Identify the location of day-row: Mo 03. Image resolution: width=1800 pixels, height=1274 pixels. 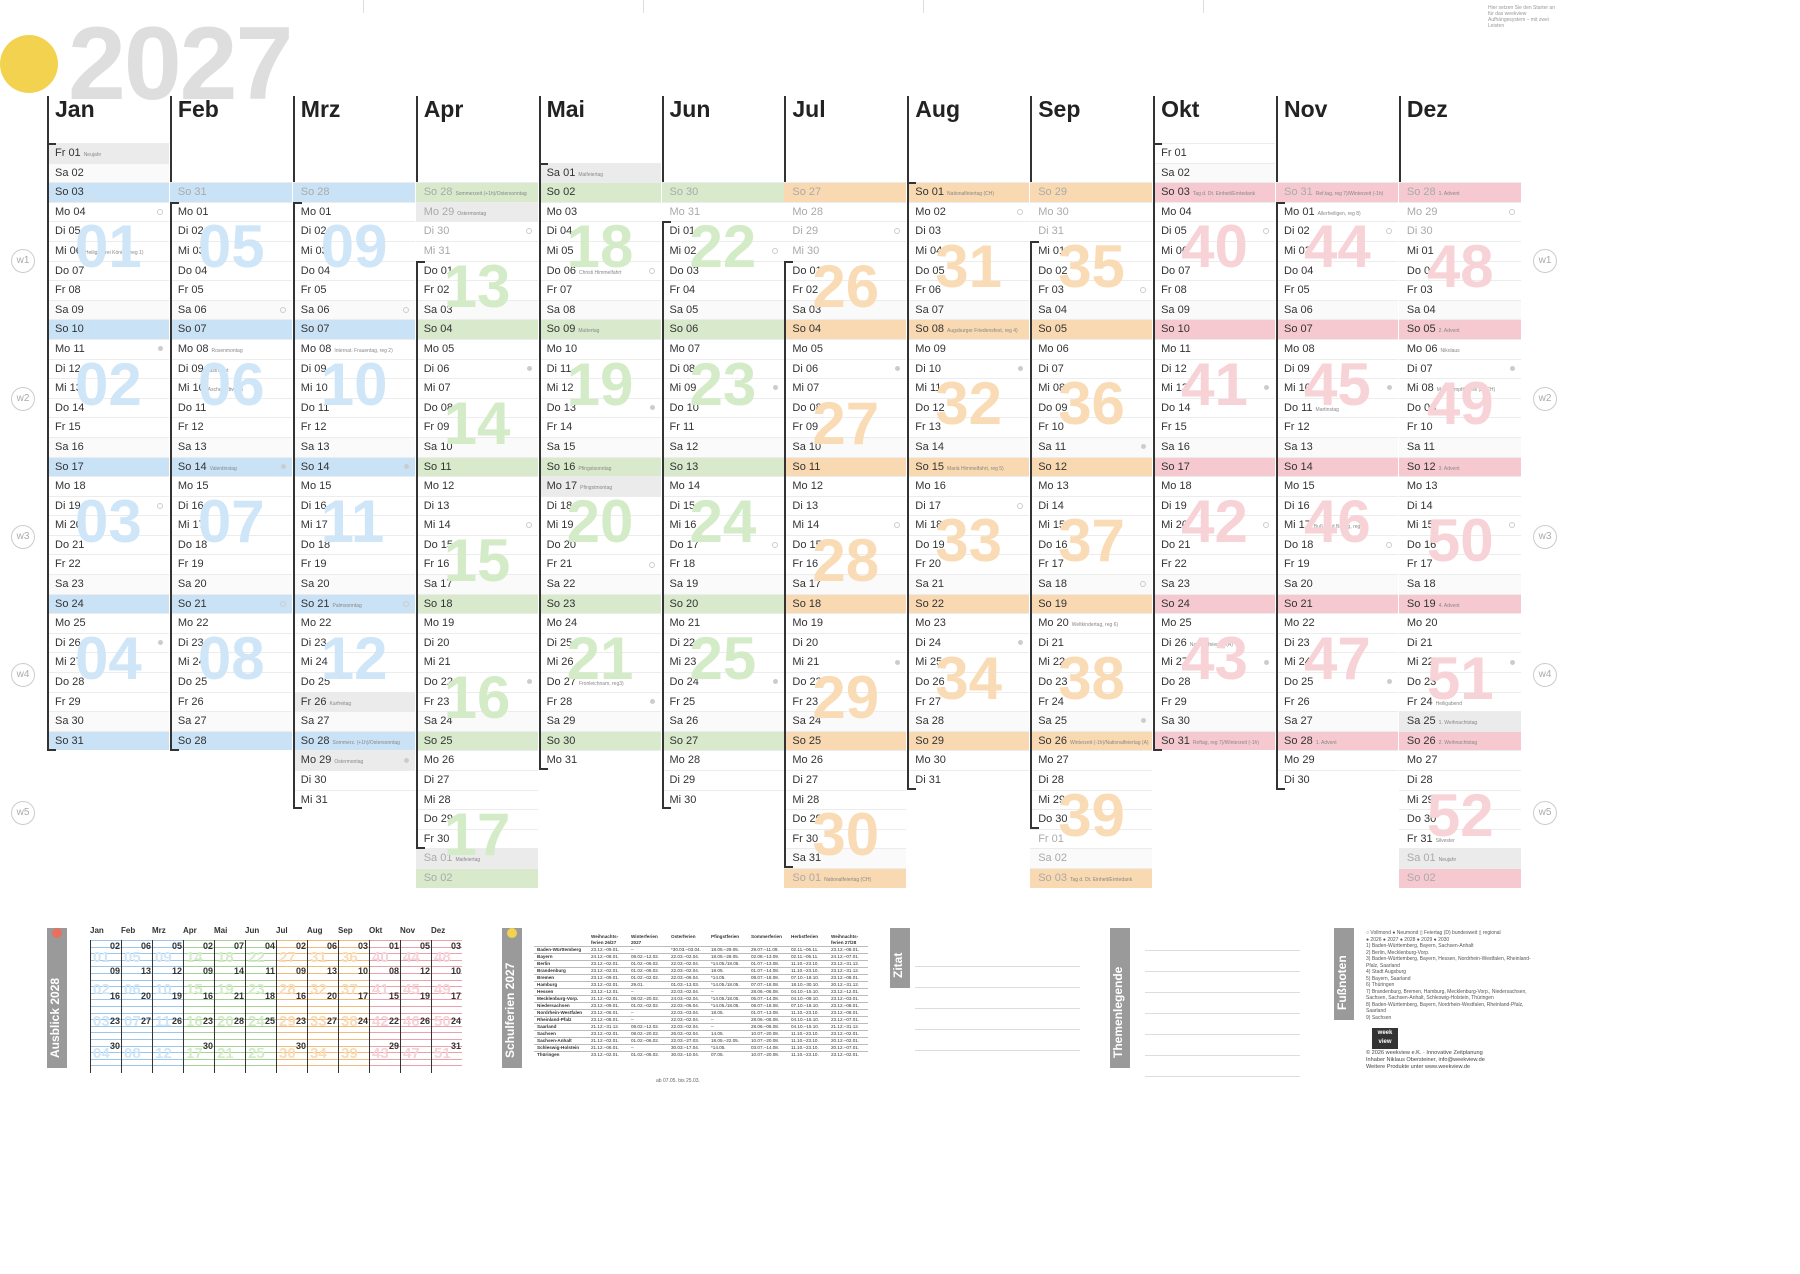
(599, 211).